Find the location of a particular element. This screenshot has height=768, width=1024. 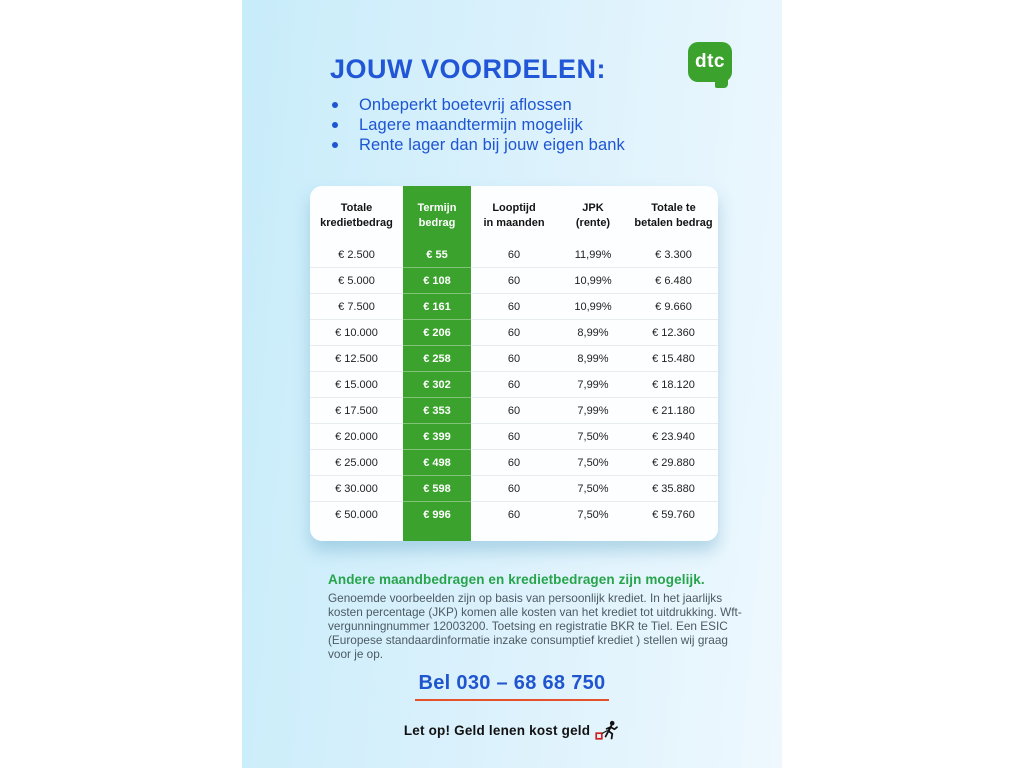

benefit-label: Lagere maandtermijn mogelijk is located at coordinates (471, 124).